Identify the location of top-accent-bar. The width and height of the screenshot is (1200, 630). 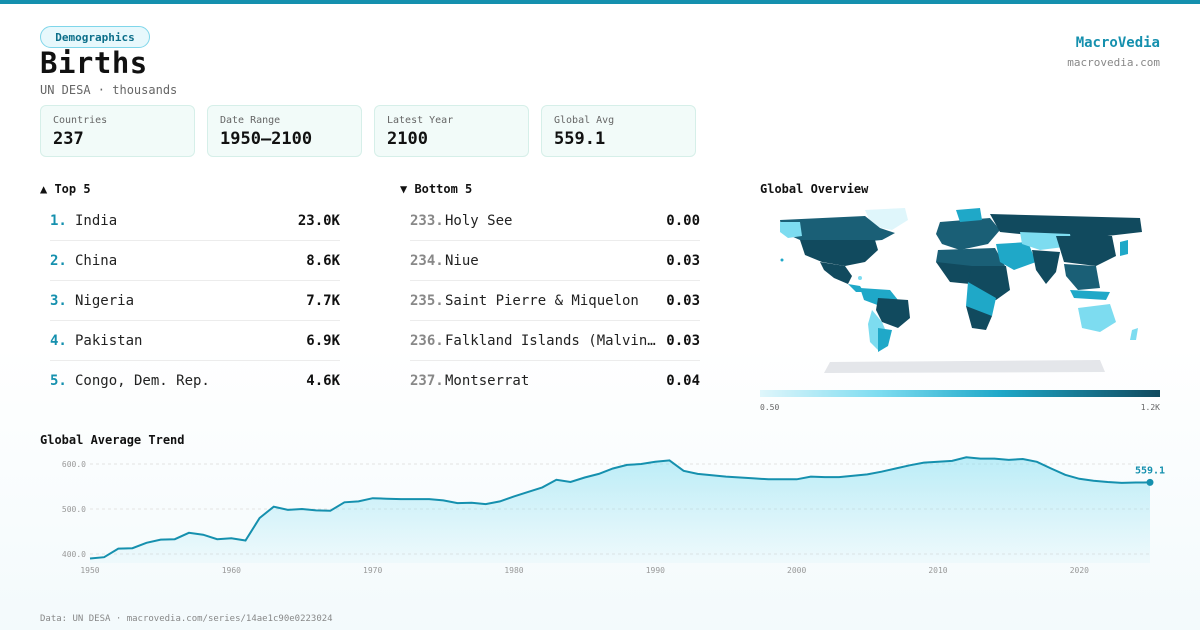
(600, 2).